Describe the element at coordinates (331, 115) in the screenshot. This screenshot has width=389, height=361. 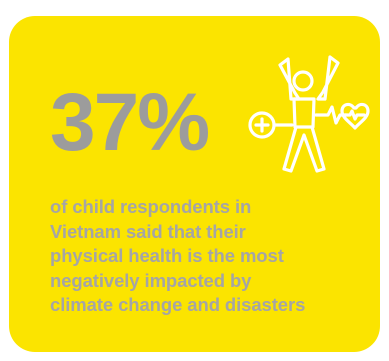
I see `heartbeat-line-icon` at that location.